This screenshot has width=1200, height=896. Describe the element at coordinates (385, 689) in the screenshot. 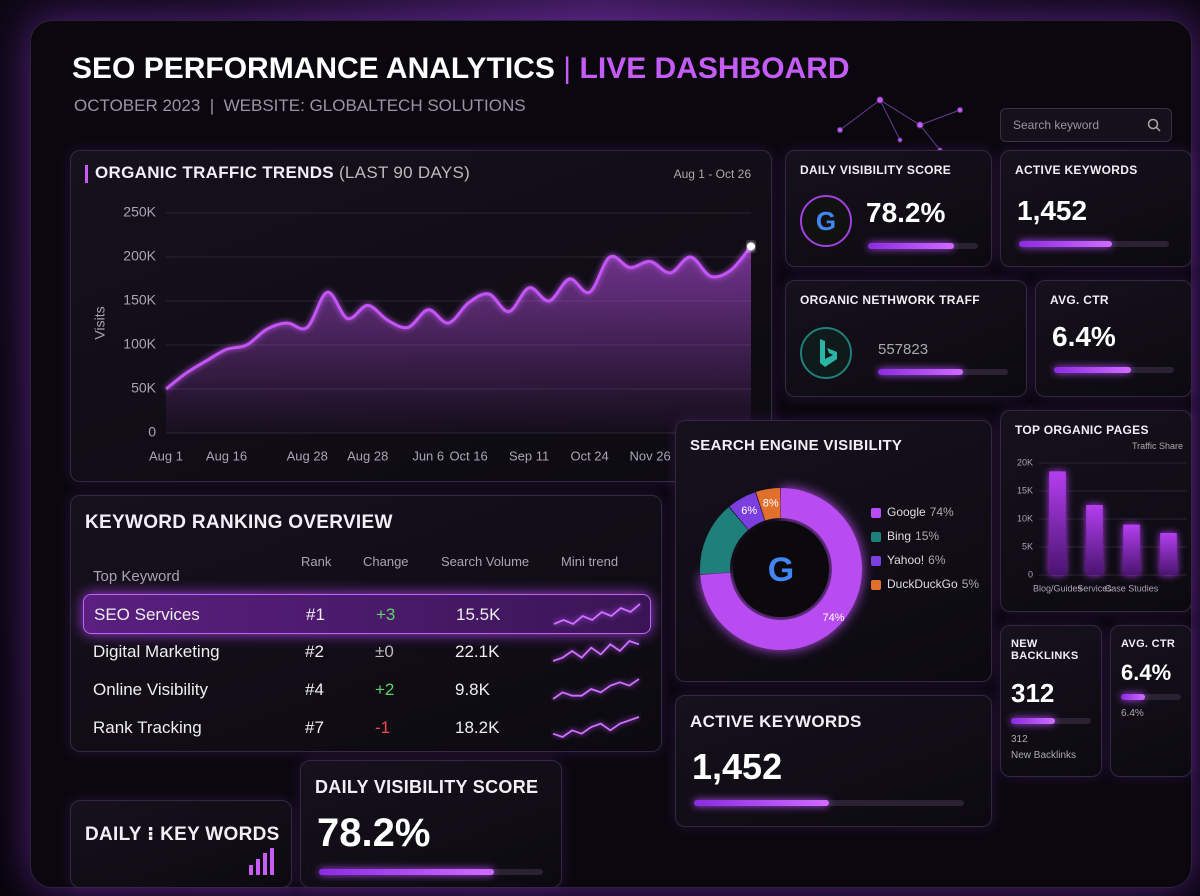

I see `change: +2` at that location.